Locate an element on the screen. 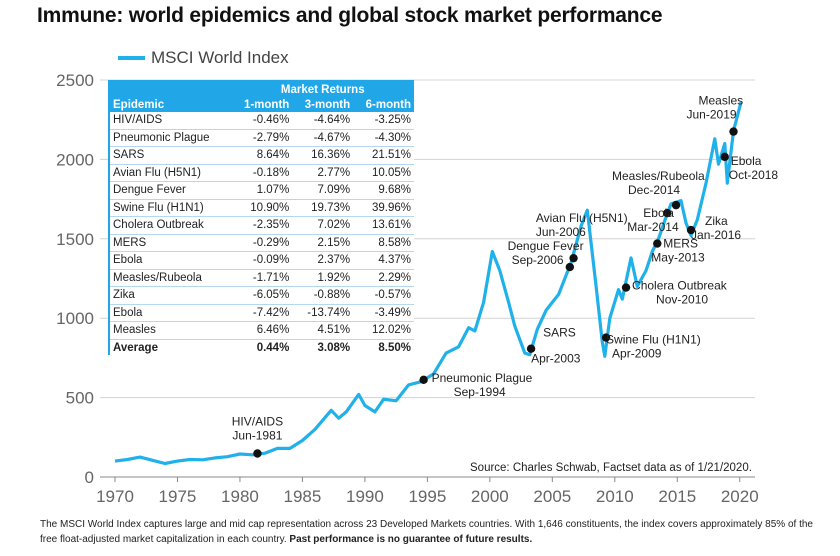 The width and height of the screenshot is (840, 556). table-cell-epidemic: MERS is located at coordinates (171, 243).